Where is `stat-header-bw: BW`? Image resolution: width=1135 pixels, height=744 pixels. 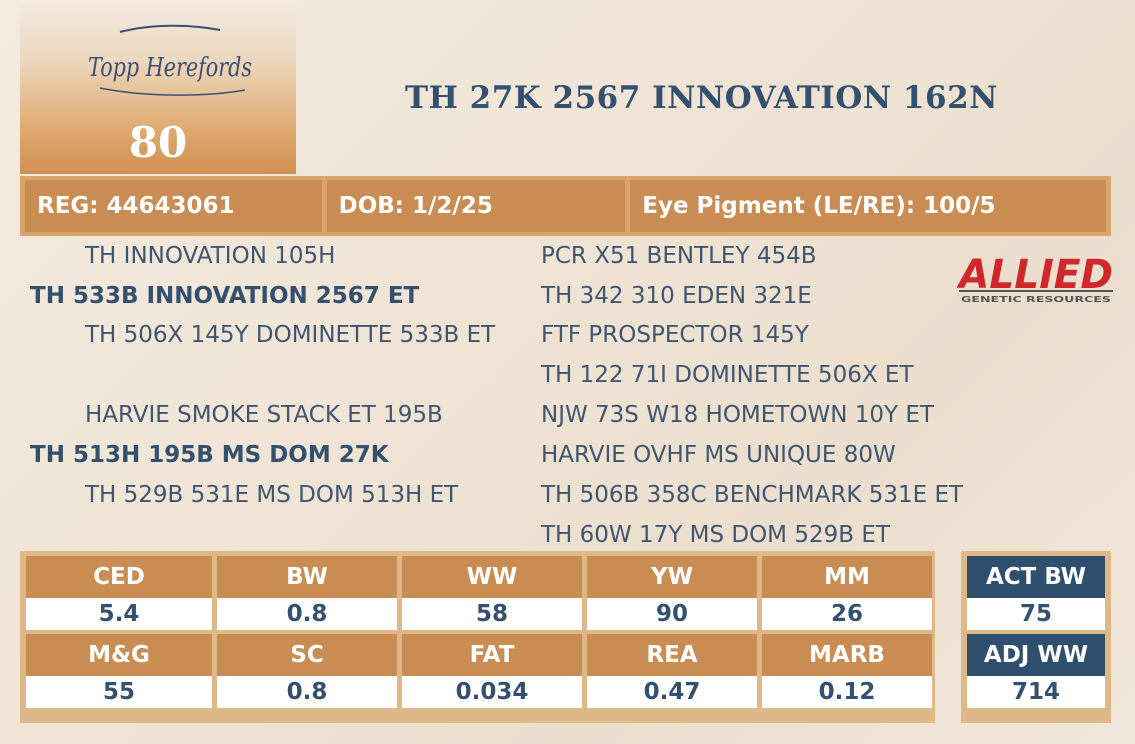
stat-header-bw: BW is located at coordinates (307, 577).